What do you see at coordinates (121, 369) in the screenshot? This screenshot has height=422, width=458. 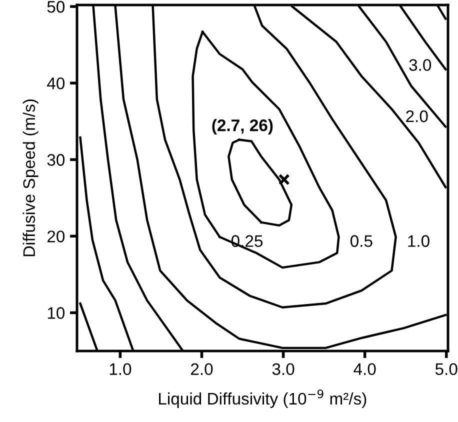 I see `x-tick-label: 1.0` at bounding box center [121, 369].